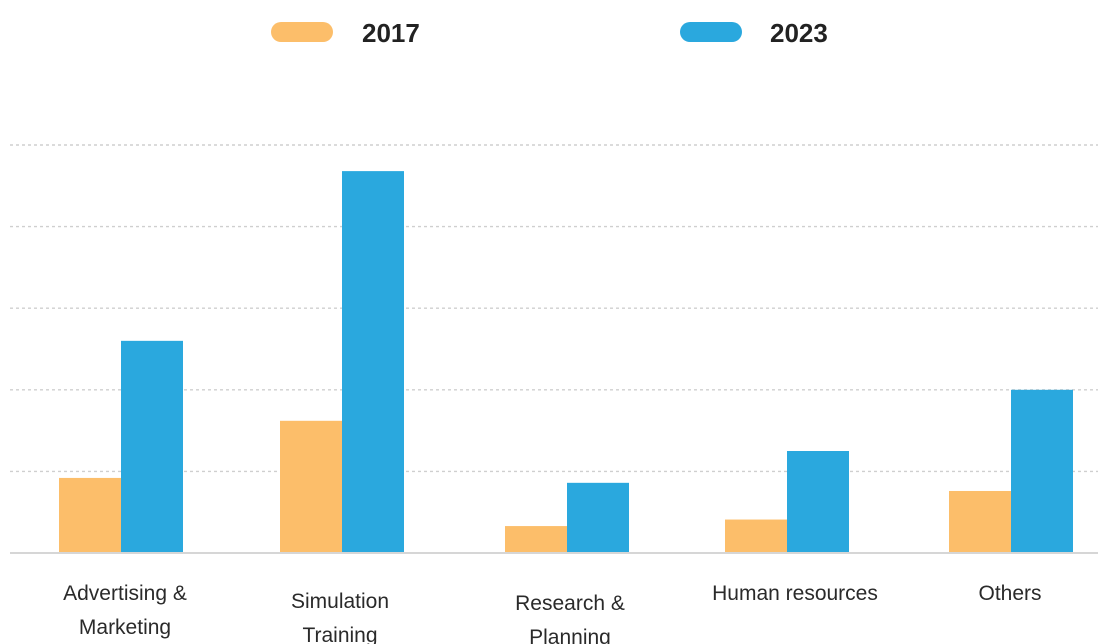 This screenshot has width=1102, height=644. I want to click on category-label-line: Marketing, so click(125, 627).